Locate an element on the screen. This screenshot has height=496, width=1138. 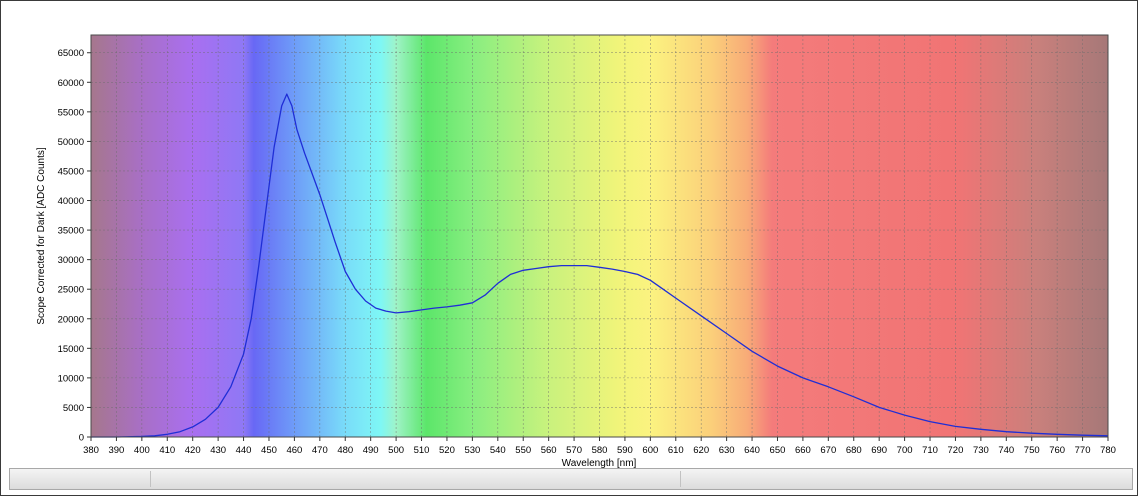
x-tick-label: 400 is located at coordinates (142, 450).